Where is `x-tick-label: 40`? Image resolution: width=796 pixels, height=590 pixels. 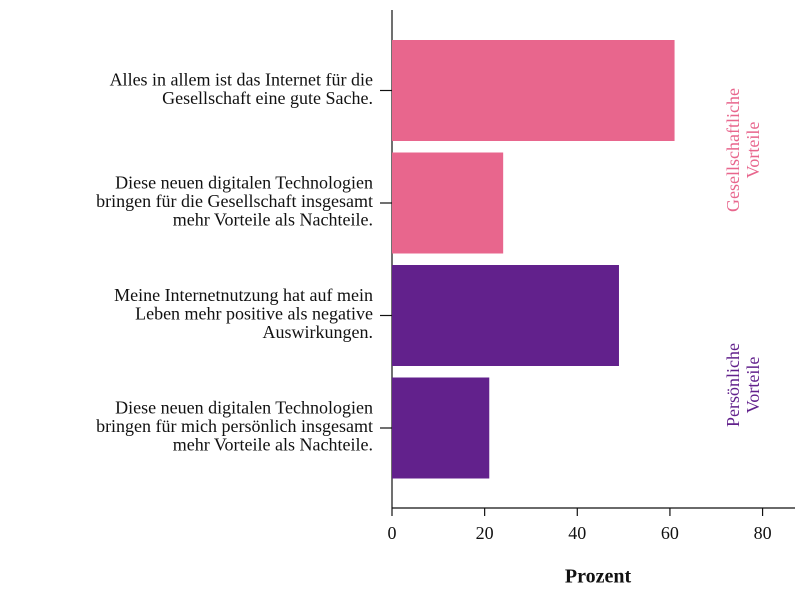 x-tick-label: 40 is located at coordinates (577, 533).